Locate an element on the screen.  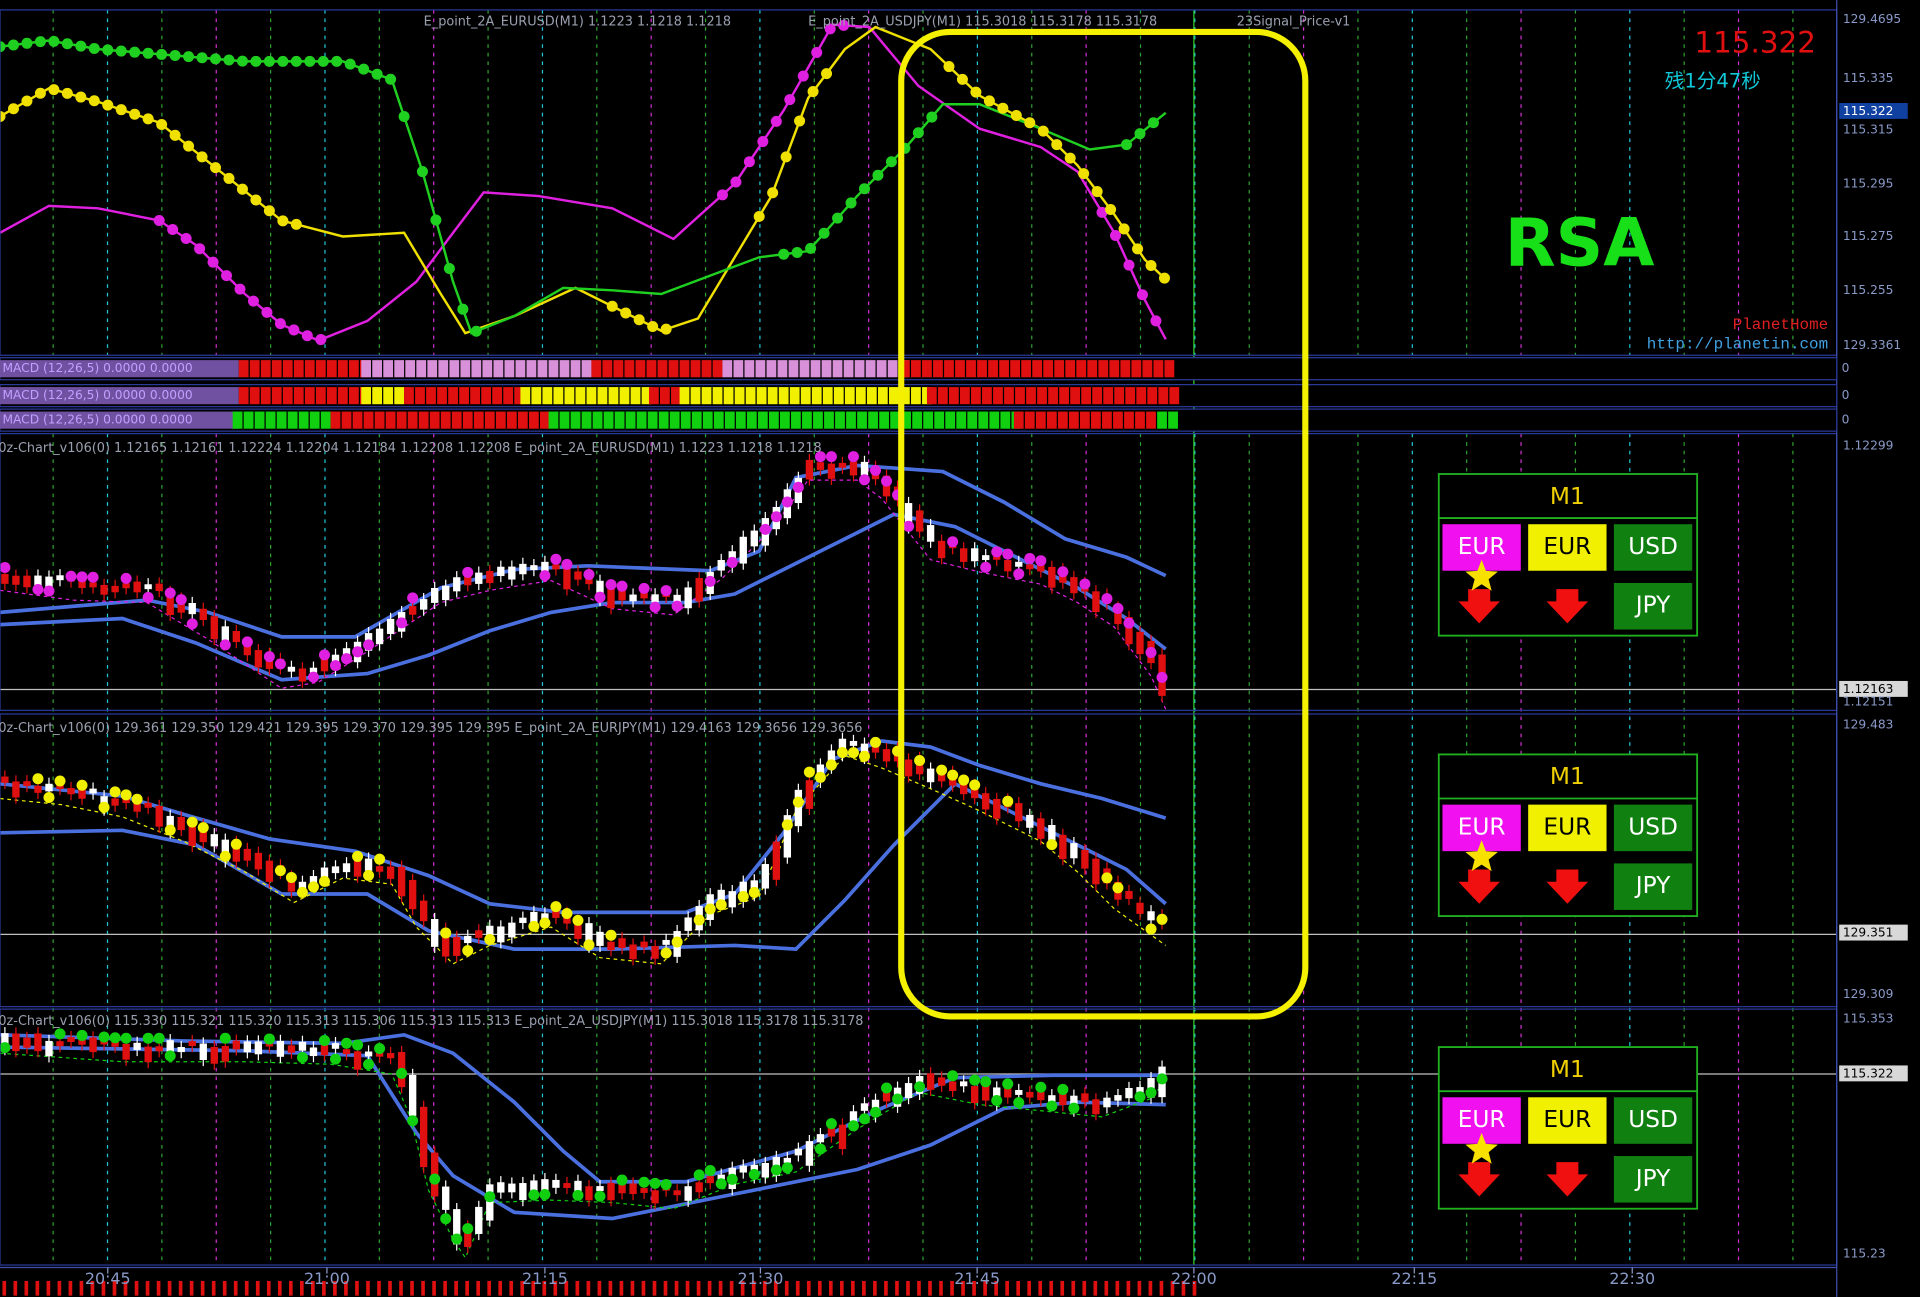
time-label: 22:15 is located at coordinates (1414, 1278).